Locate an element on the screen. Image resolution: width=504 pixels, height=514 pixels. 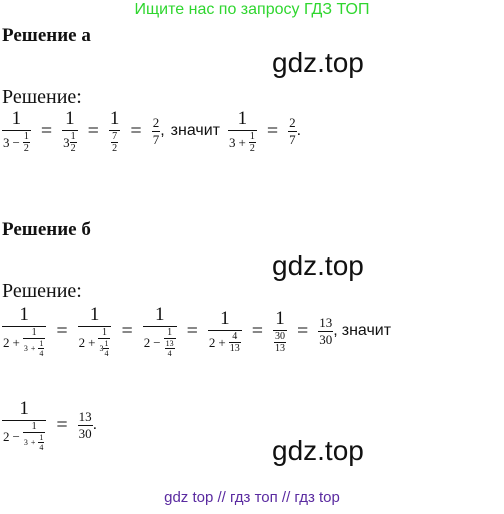
znachit-word-a: значит is located at coordinates (195, 130).